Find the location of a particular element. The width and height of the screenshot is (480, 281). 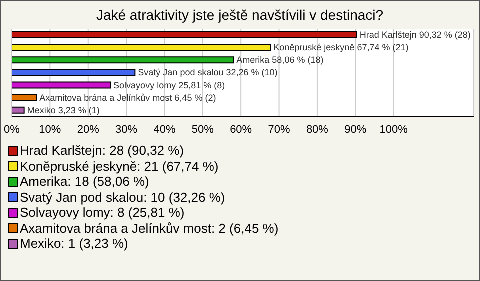

data-label: Solvayovy lomy 25,81 % (8) is located at coordinates (170, 85).